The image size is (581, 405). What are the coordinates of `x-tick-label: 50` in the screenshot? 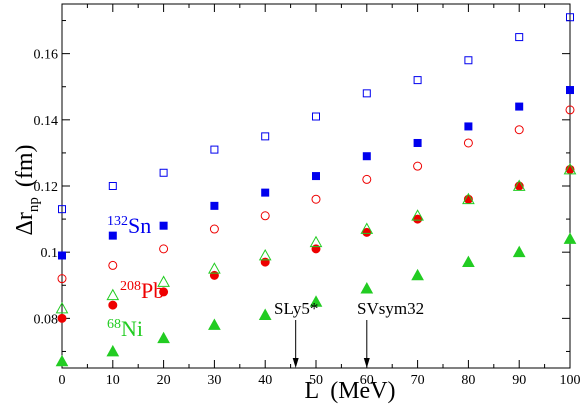 It's located at (316, 380).